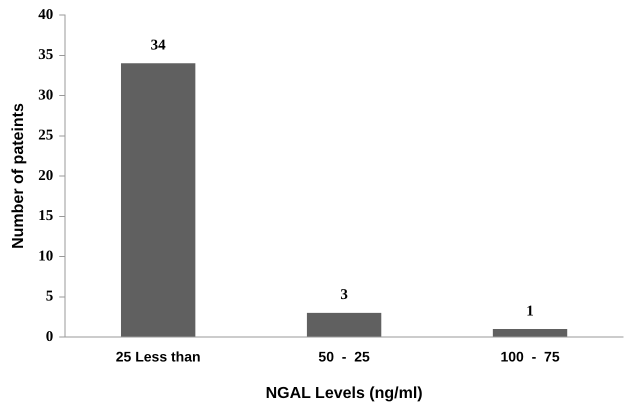 Image resolution: width=625 pixels, height=407 pixels. I want to click on x-tick-label: 100 - 75, so click(530, 356).